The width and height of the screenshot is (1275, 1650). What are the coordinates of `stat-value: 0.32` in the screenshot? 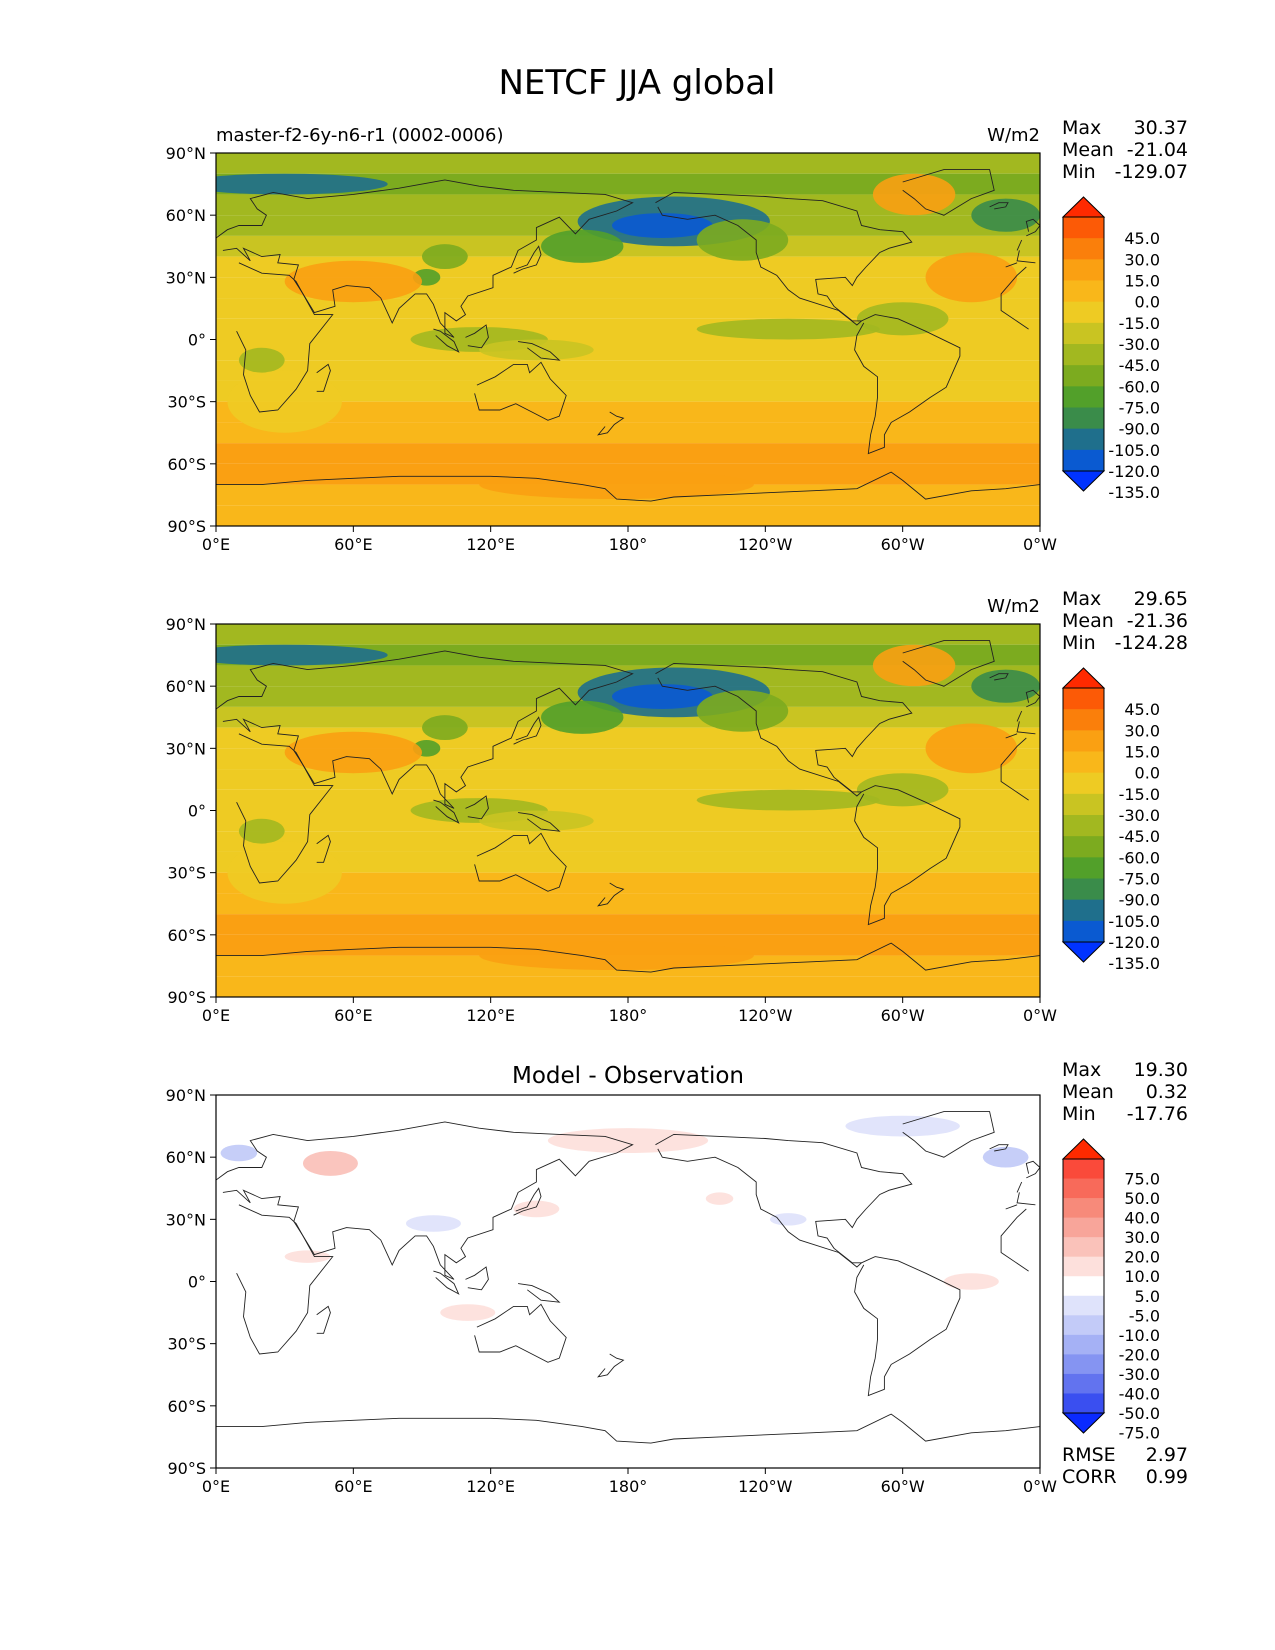 It's located at (1167, 1092).